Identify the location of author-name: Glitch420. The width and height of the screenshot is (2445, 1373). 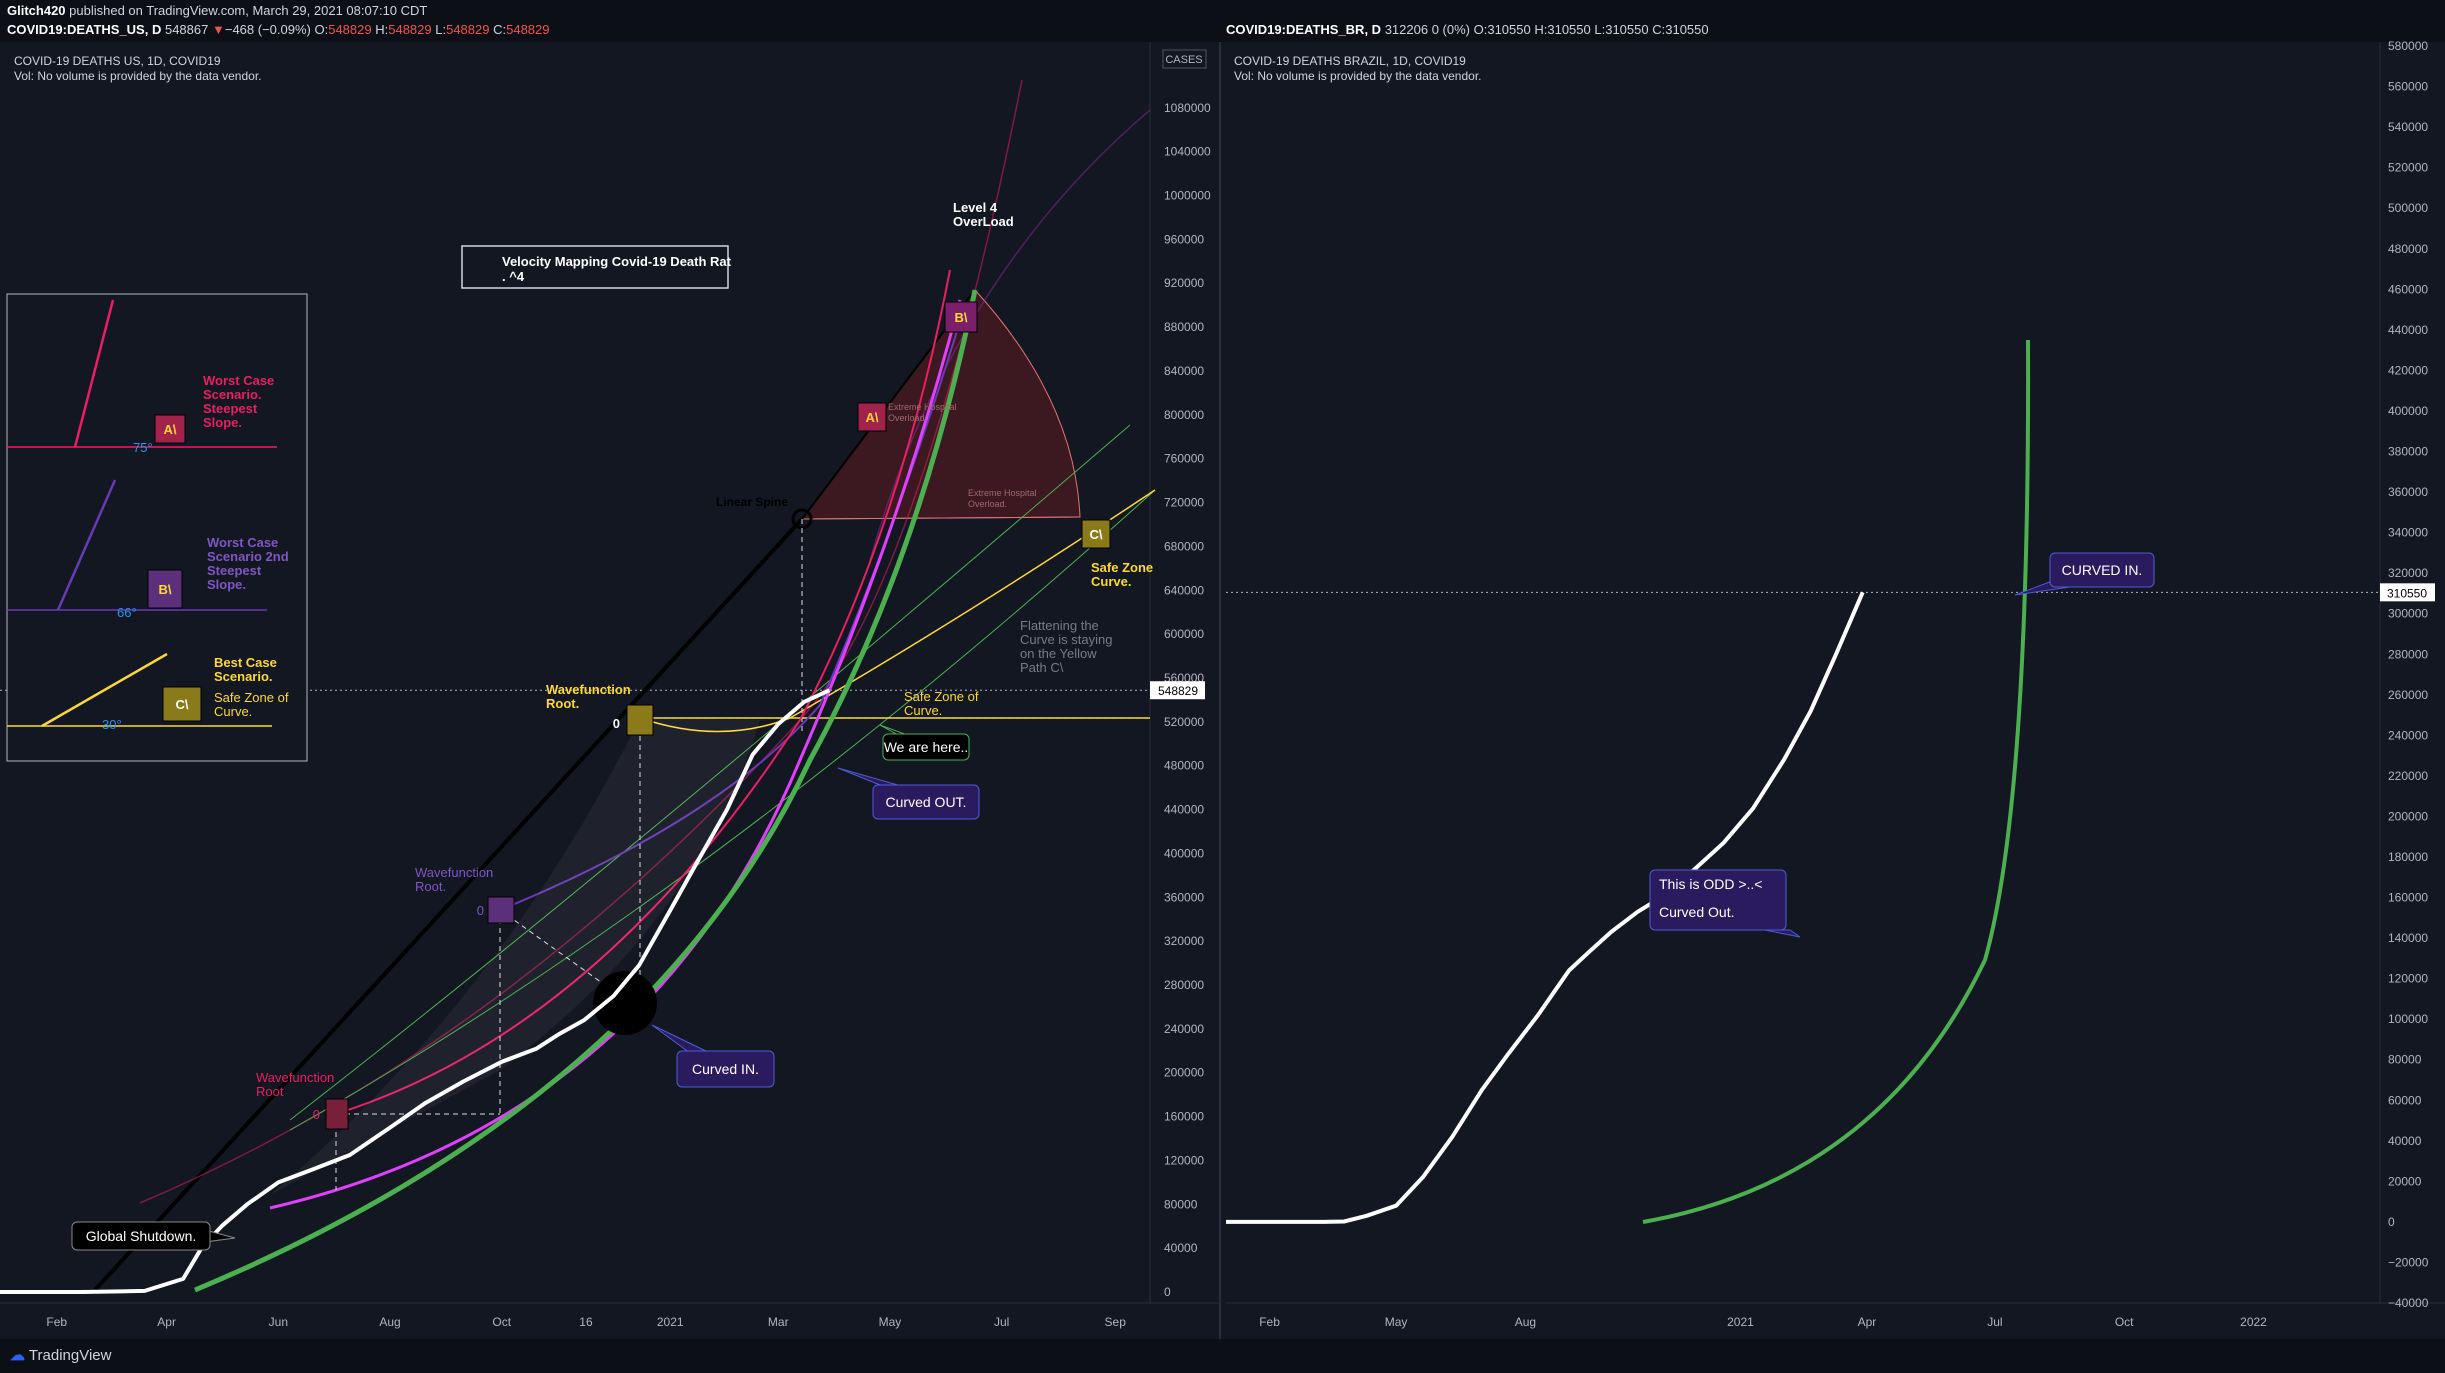
(36, 10).